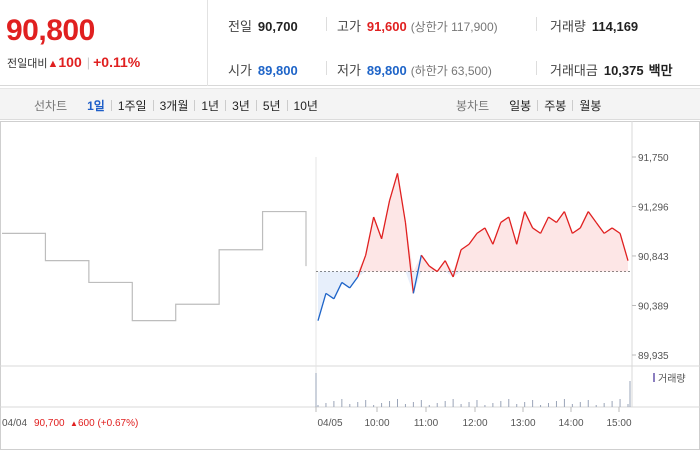  What do you see at coordinates (96, 106) in the screenshot?
I see `line-tab-0: 1일` at bounding box center [96, 106].